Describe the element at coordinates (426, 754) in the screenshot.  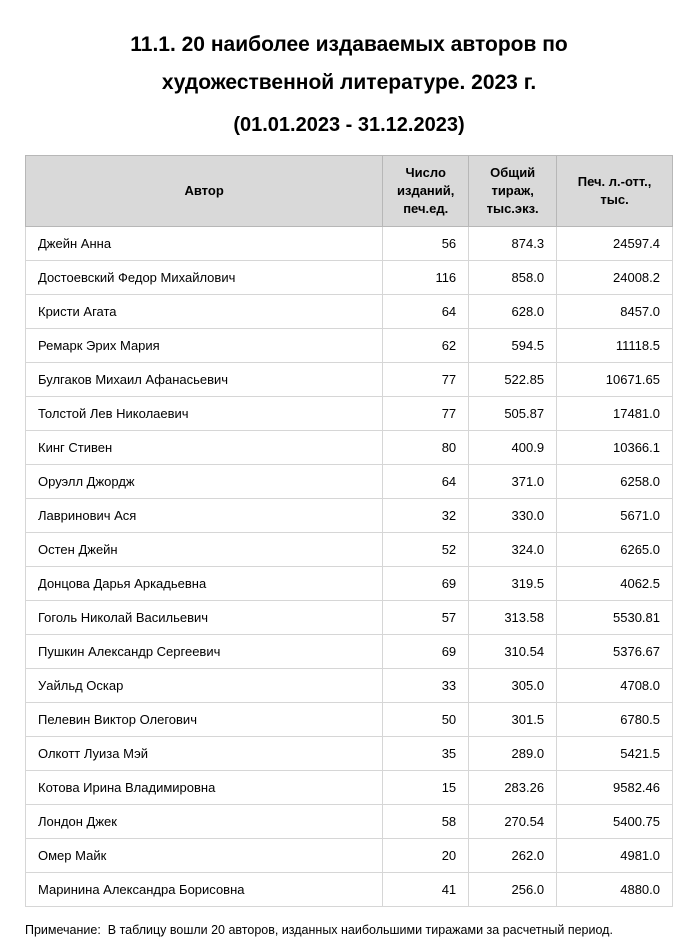
I see `value-cell: 35` at that location.